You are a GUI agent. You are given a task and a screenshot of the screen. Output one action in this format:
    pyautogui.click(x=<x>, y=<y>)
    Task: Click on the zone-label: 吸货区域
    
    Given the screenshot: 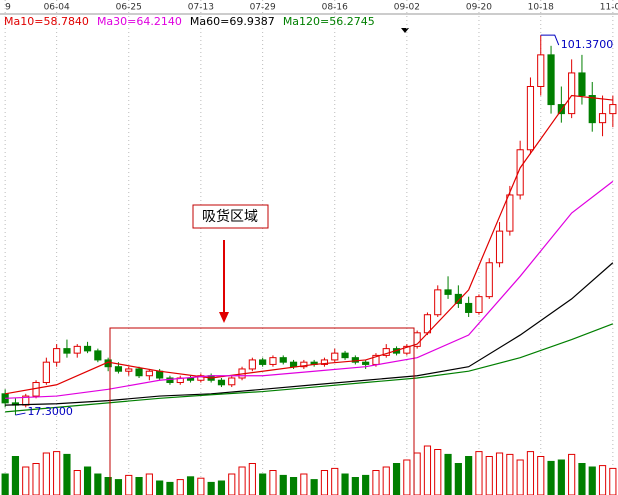 What is the action you would take?
    pyautogui.click(x=230, y=216)
    